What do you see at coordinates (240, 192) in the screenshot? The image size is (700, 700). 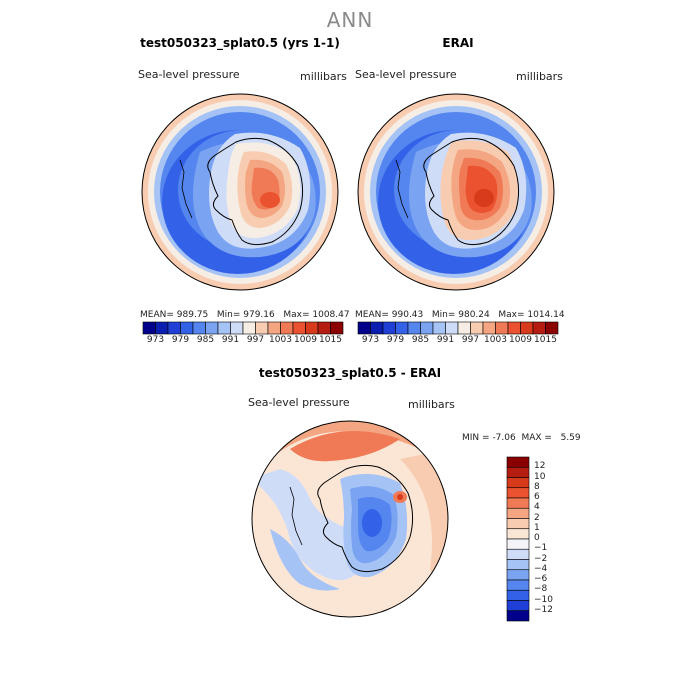 I see `polar-map-model` at bounding box center [240, 192].